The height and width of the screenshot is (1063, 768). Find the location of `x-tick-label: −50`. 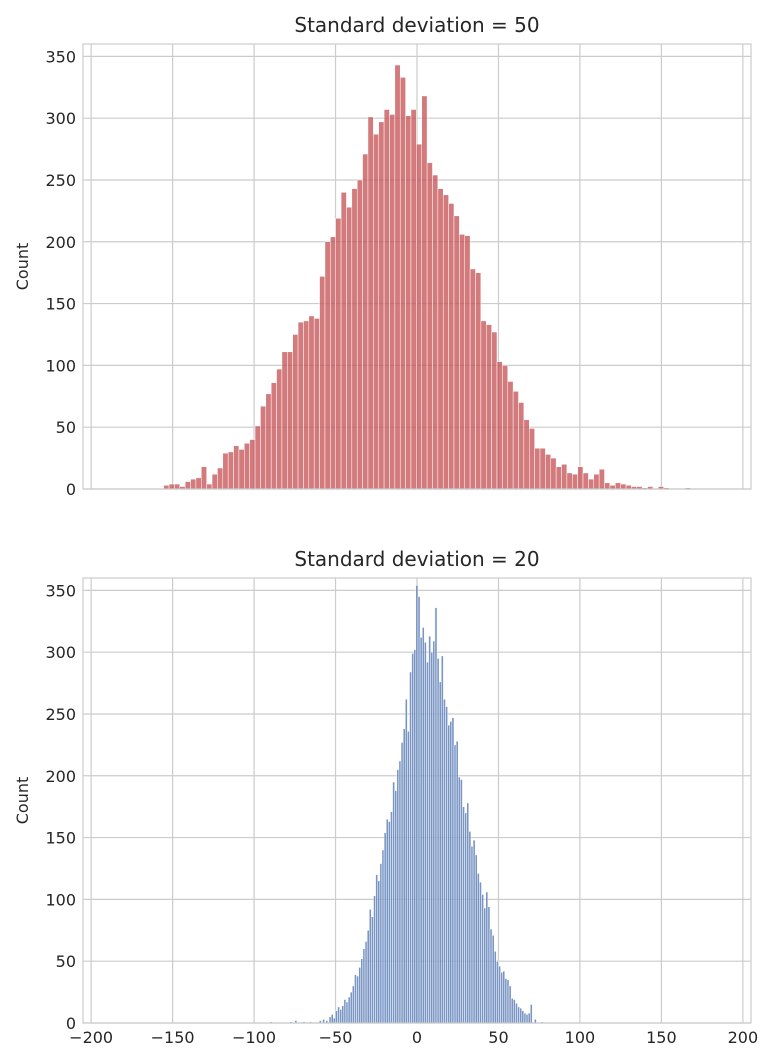

x-tick-label: −50 is located at coordinates (336, 1037).